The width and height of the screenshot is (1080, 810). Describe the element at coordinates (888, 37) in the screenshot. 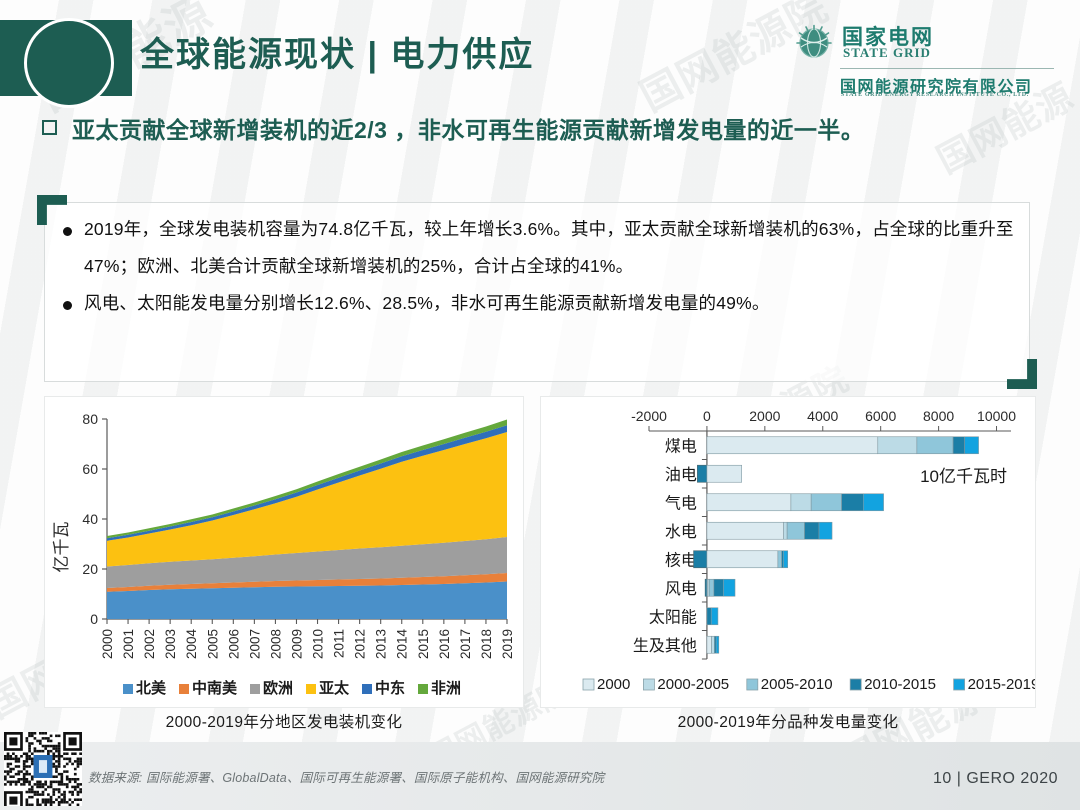

I see `logo-company-cn: 国家电网` at that location.